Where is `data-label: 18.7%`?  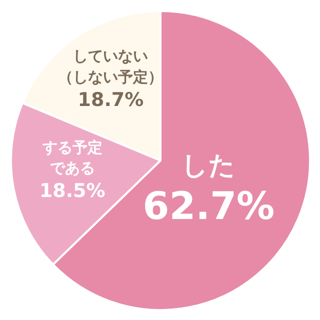 data-label: 18.7% is located at coordinates (111, 99).